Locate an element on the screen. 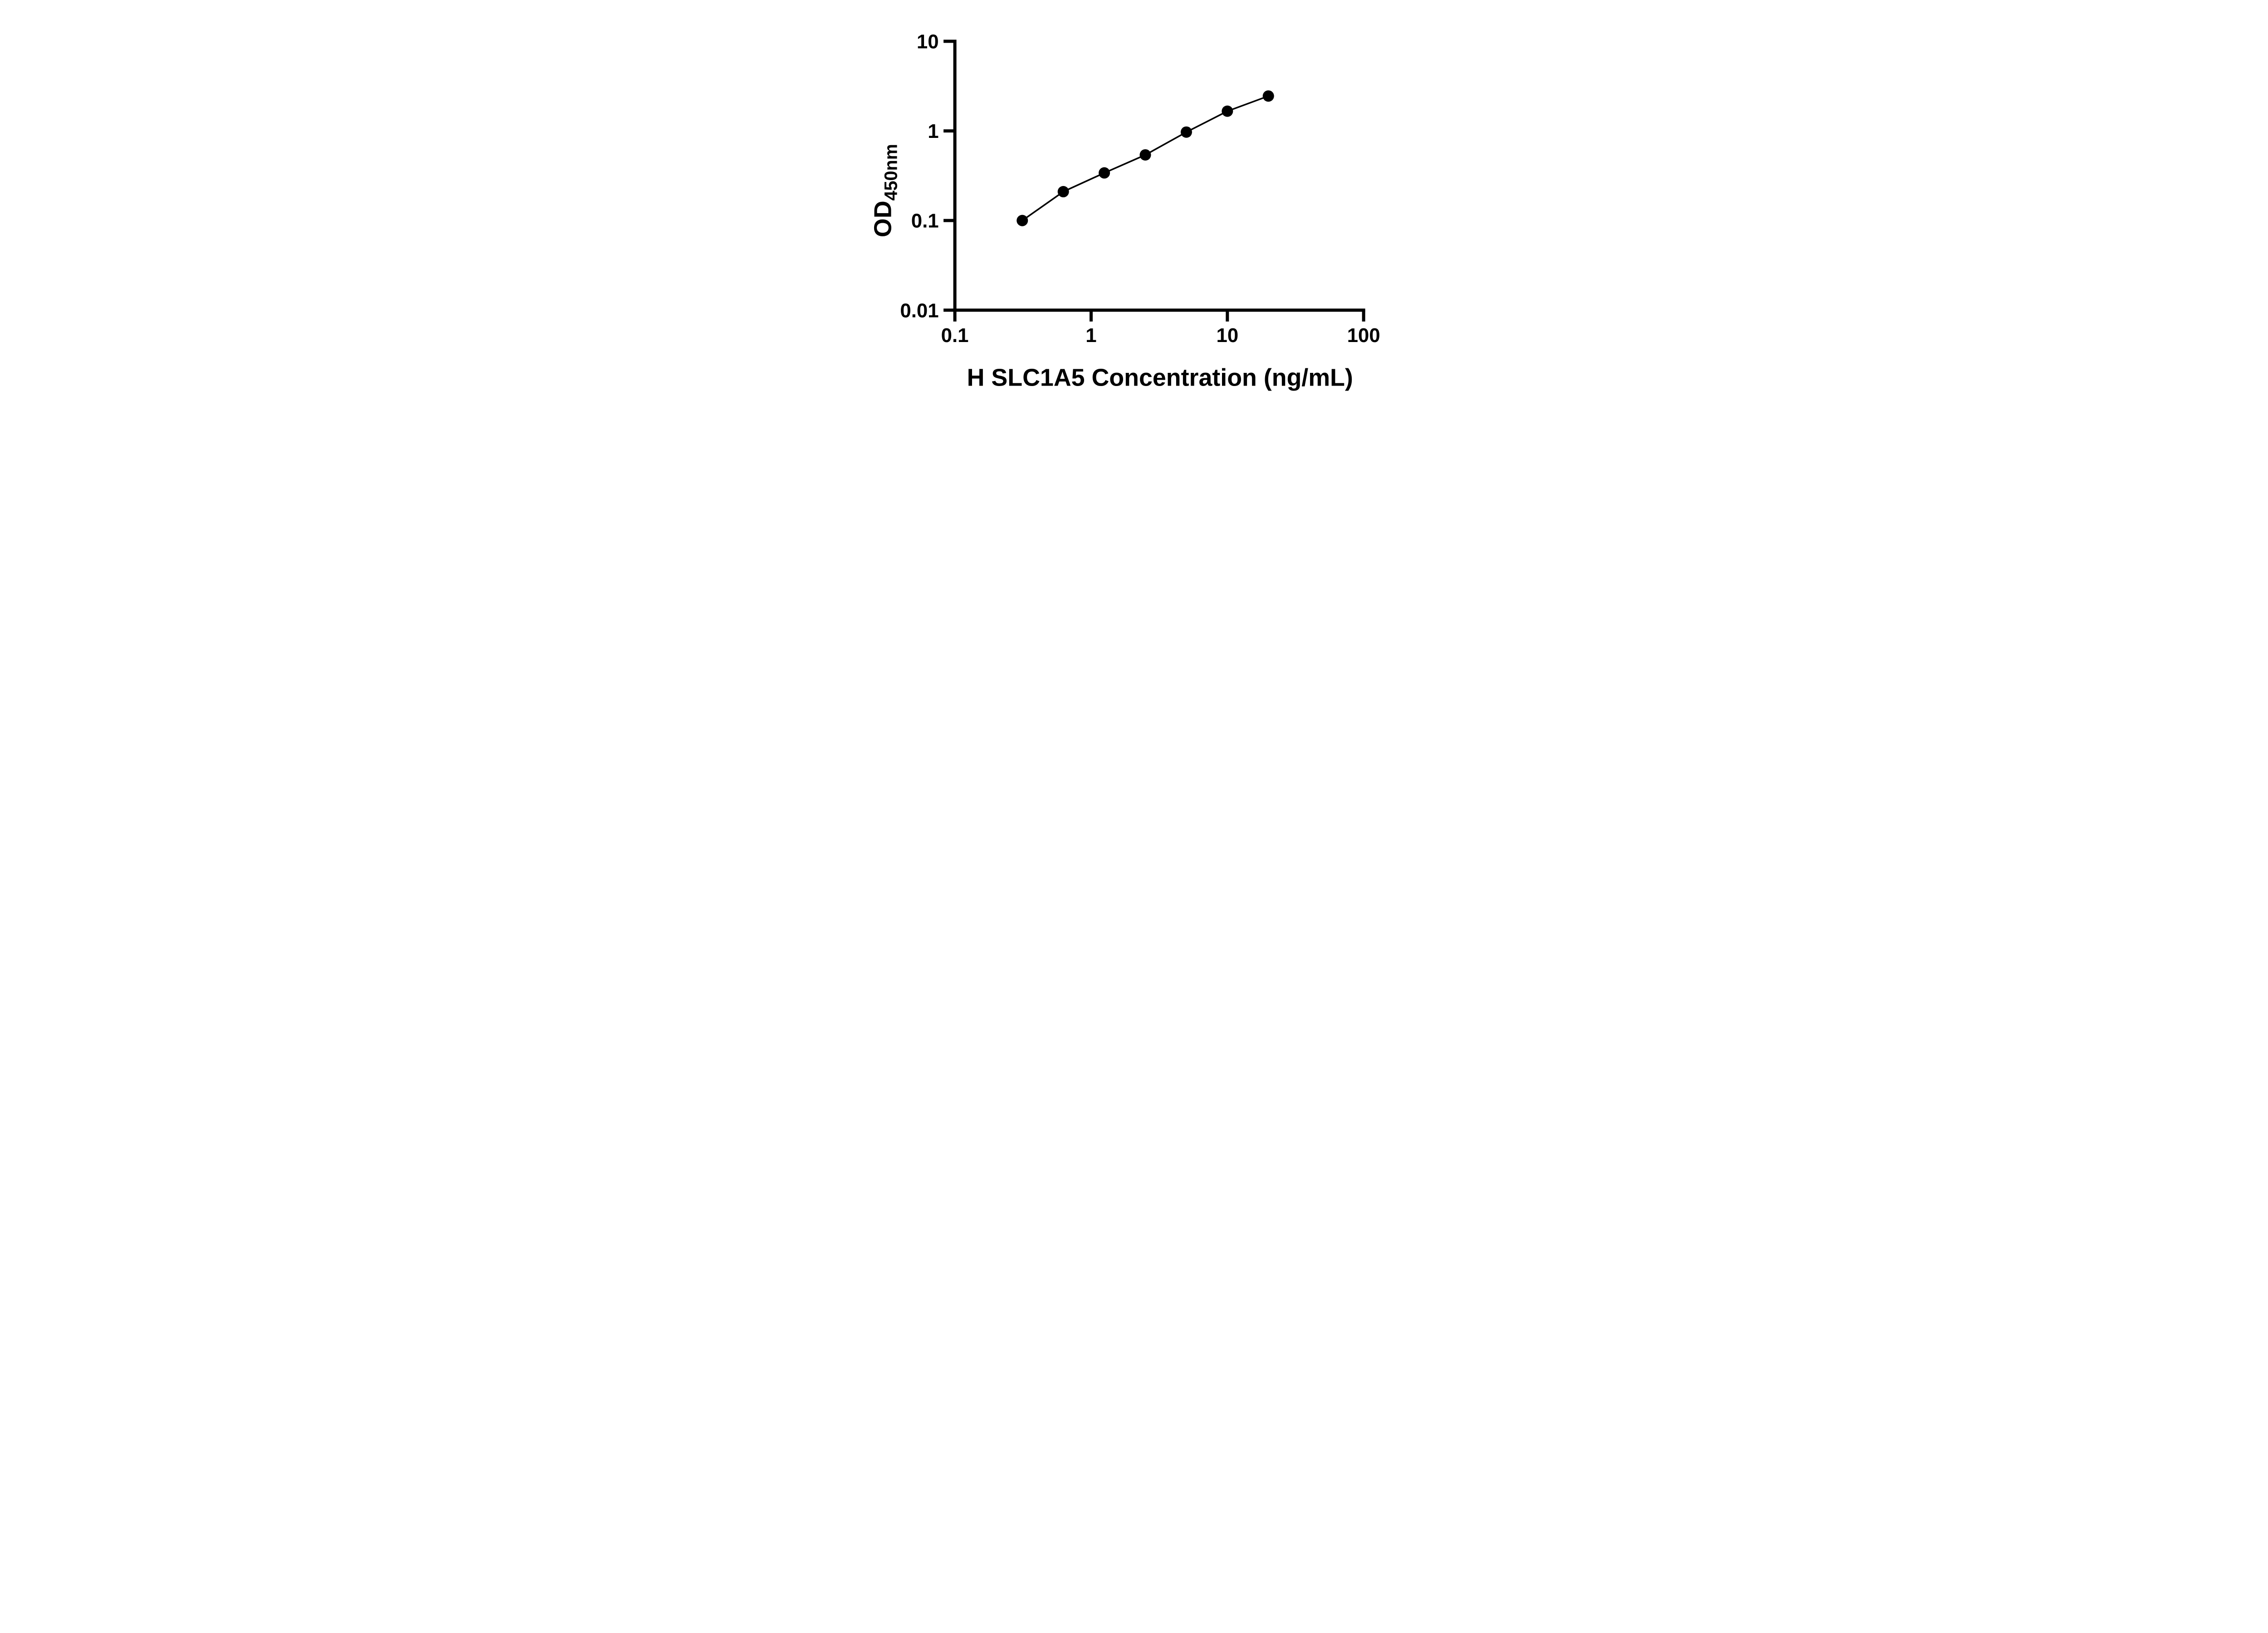 Image resolution: width=2268 pixels, height=1633 pixels. x-tick-label: 1 is located at coordinates (1091, 335).